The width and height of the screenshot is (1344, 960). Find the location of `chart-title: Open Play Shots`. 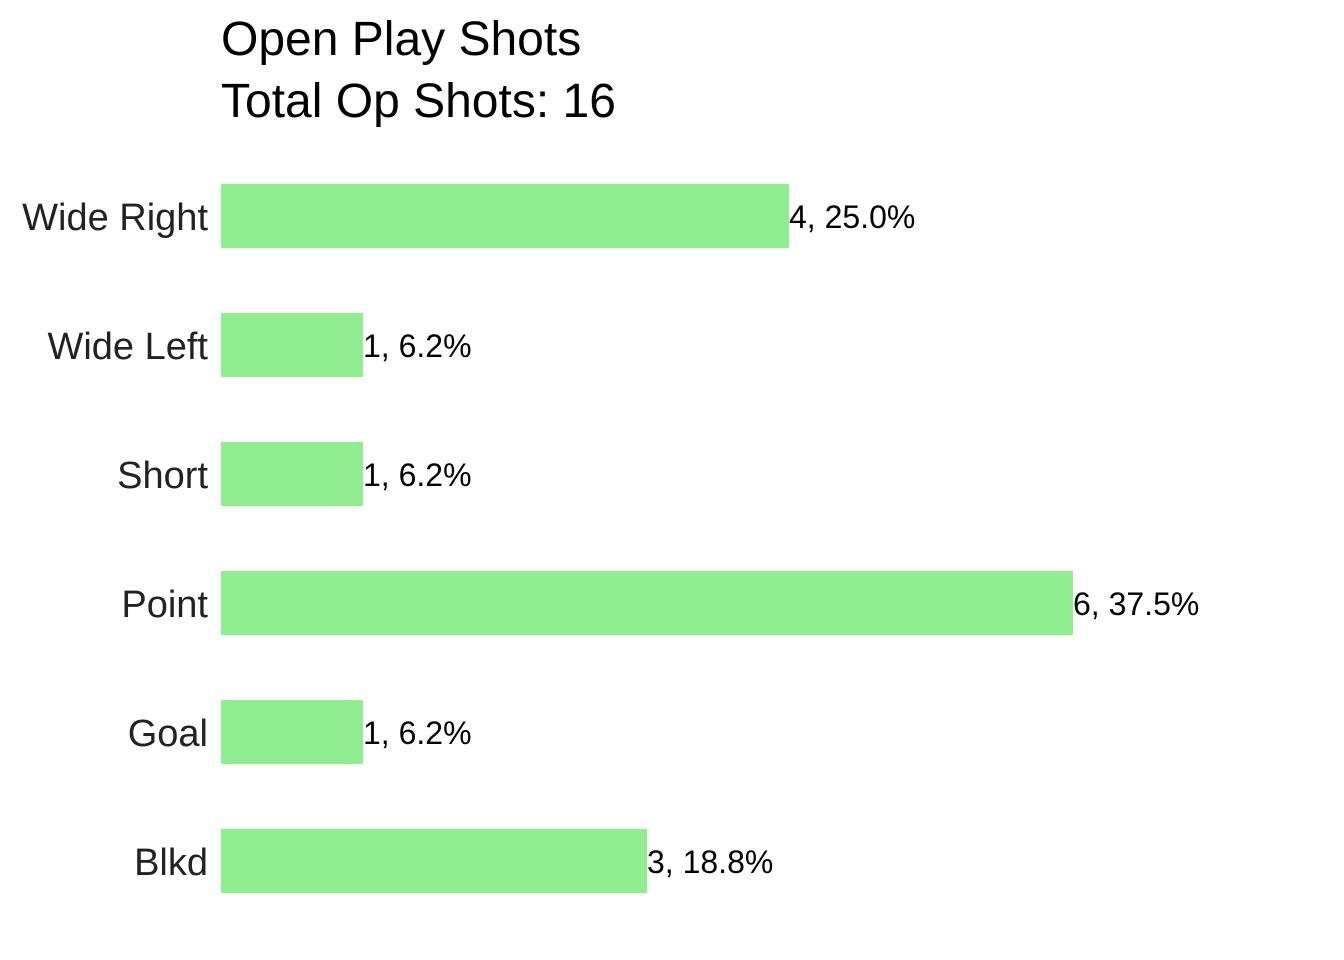

chart-title: Open Play Shots is located at coordinates (401, 39).